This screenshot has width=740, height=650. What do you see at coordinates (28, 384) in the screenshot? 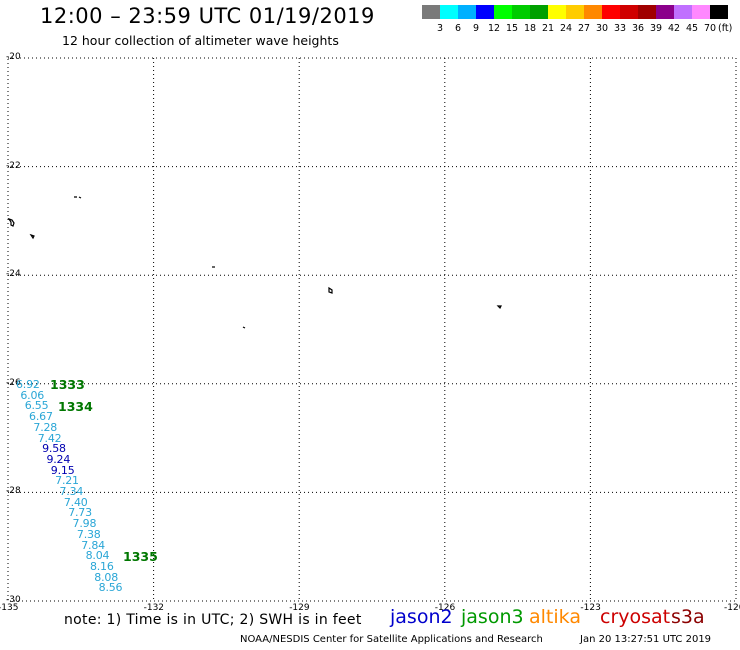
I see `wave-height-label: 6.92` at bounding box center [28, 384].